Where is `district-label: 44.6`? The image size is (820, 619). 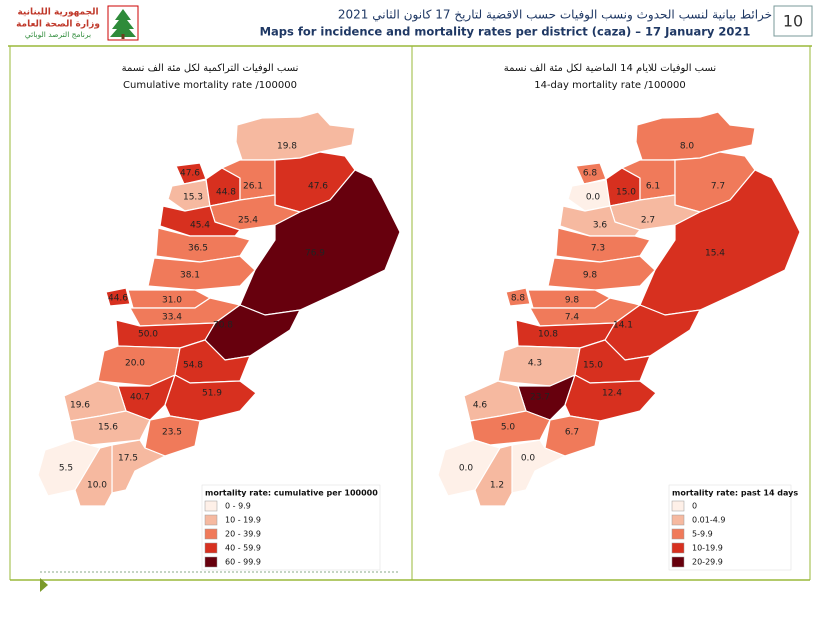 district-label: 44.6 is located at coordinates (118, 299).